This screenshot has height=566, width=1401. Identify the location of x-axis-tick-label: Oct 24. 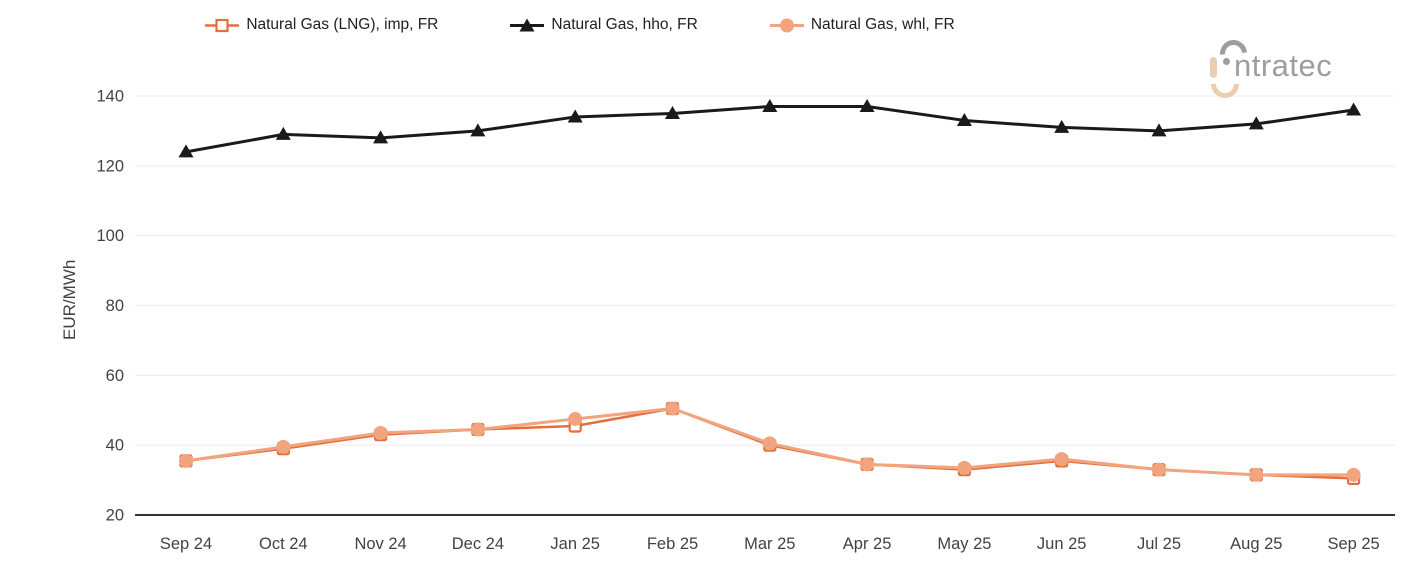
(283, 544).